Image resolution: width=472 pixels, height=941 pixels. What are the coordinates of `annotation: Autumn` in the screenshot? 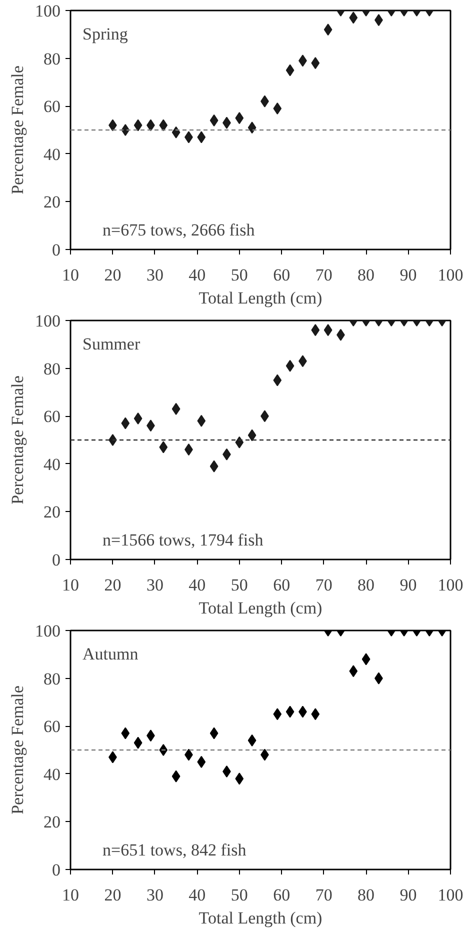 It's located at (110, 654).